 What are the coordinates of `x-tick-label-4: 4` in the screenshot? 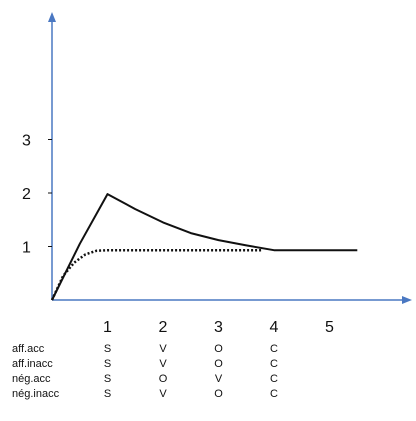 It's located at (274, 327).